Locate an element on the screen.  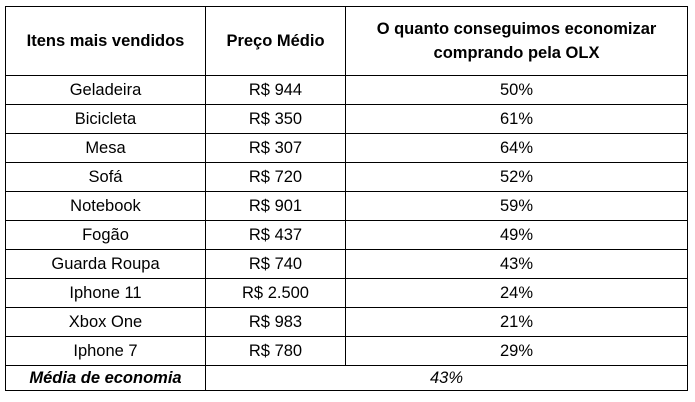
savings-cell: 61% is located at coordinates (516, 119).